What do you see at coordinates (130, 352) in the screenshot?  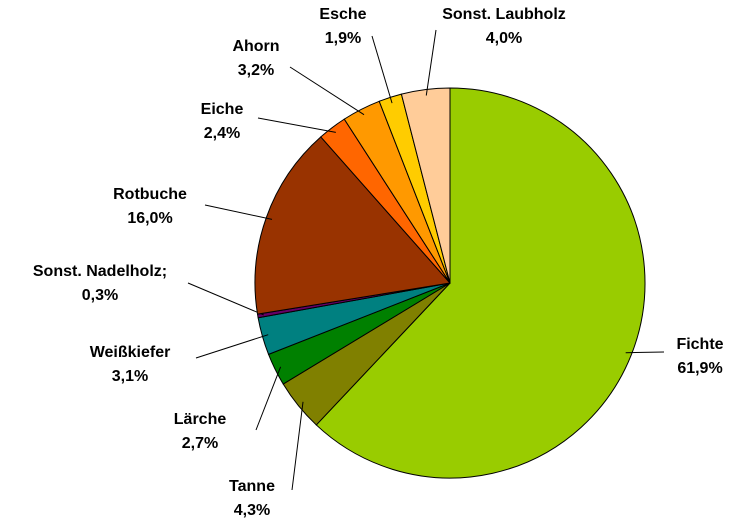 I see `slice-label: Weißkiefer` at bounding box center [130, 352].